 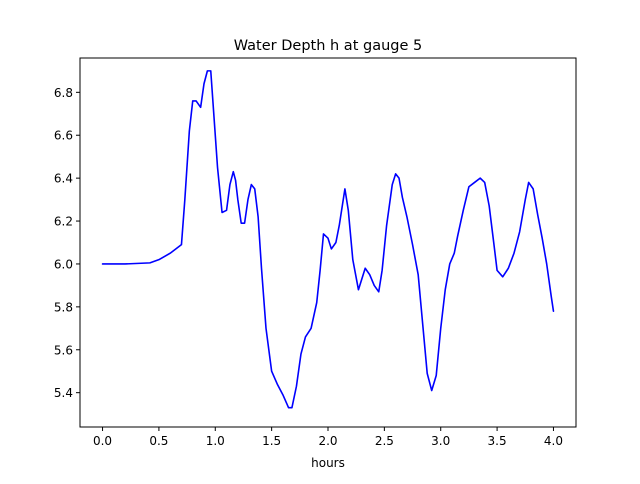 What do you see at coordinates (271, 441) in the screenshot?
I see `x-tick-label: 1.5` at bounding box center [271, 441].